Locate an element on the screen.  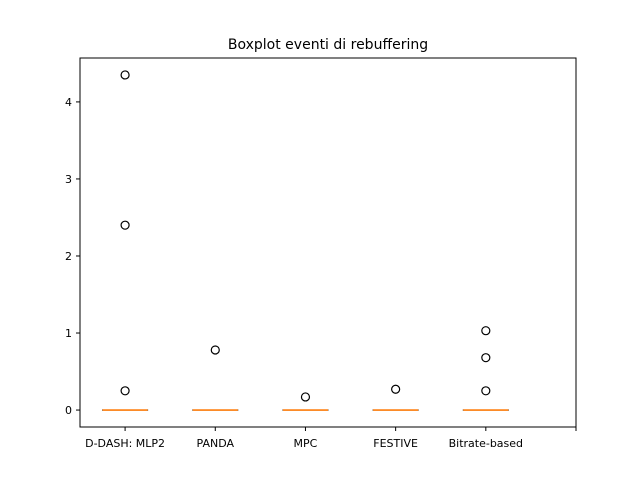
y-tick-label: 0 is located at coordinates (68, 410).